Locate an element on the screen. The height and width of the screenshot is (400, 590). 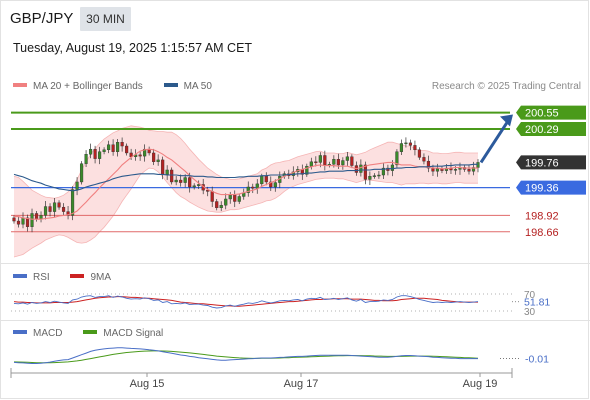
legend-macd-swatch is located at coordinates (20, 332).